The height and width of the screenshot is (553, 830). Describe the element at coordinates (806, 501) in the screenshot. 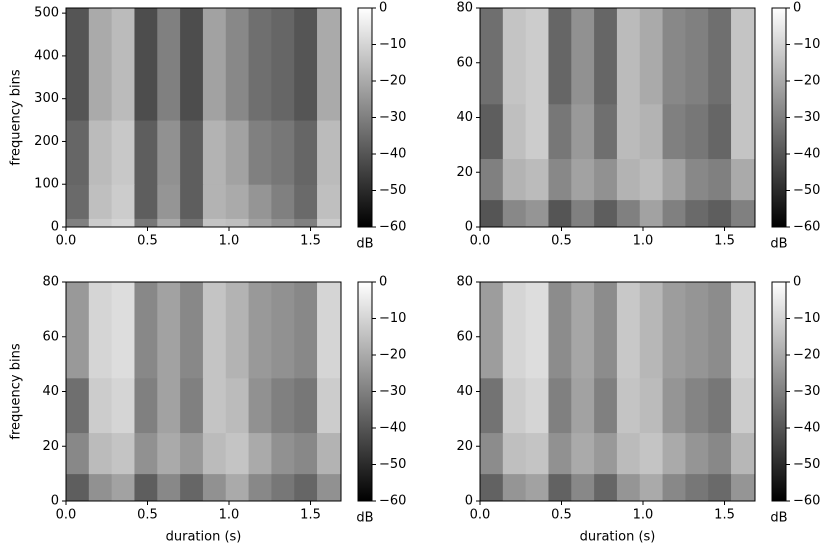

I see `colorbar-tick-label: −60` at that location.